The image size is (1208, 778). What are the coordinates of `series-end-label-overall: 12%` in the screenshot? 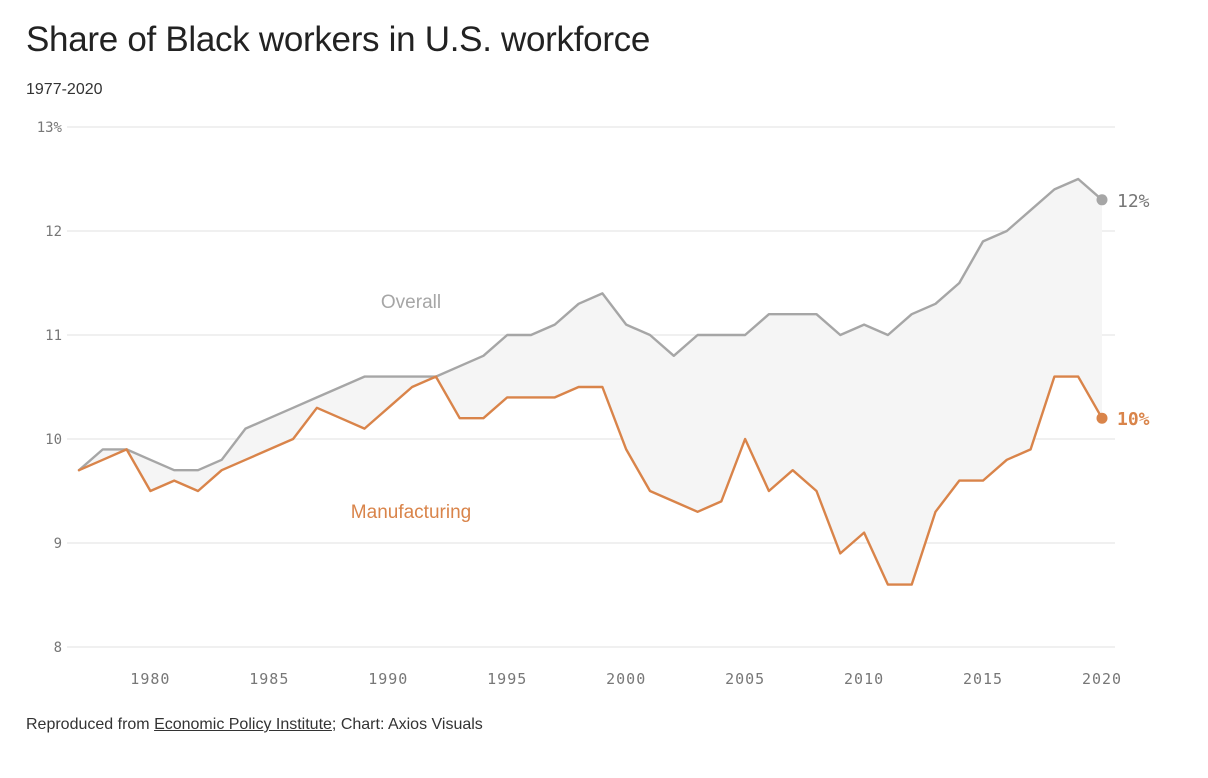 It's located at (1133, 201).